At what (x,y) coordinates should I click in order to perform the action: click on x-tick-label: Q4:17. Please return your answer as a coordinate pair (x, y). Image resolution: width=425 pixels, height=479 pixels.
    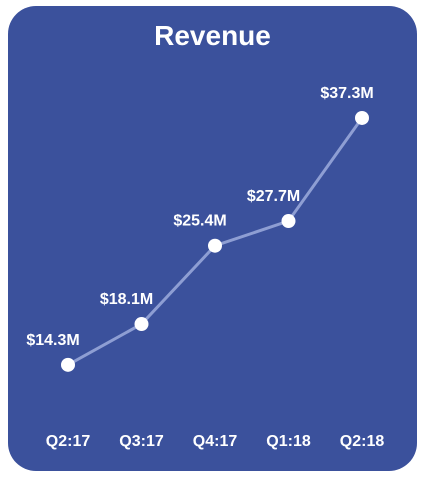
    Looking at the image, I should click on (215, 441).